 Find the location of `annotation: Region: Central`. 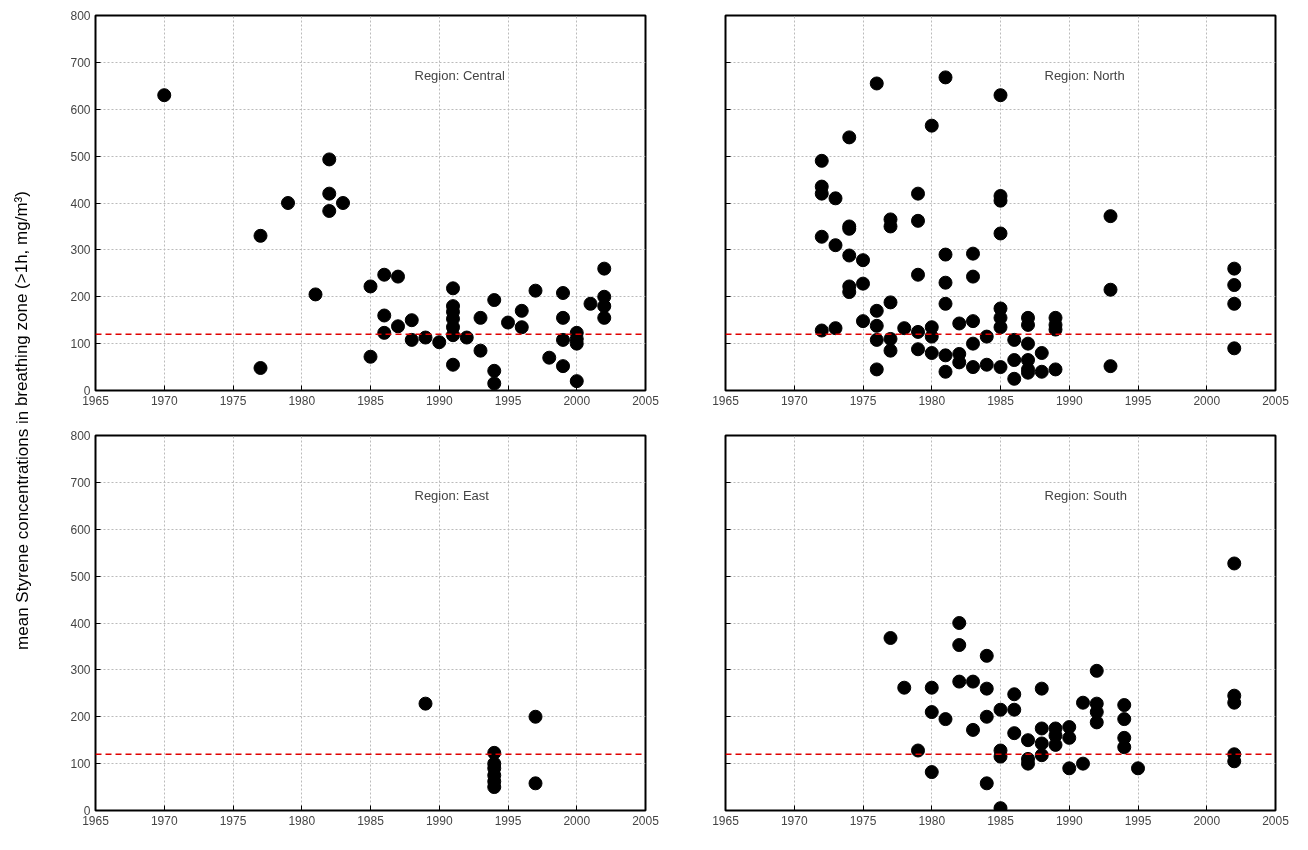

annotation: Region: Central is located at coordinates (459, 75).